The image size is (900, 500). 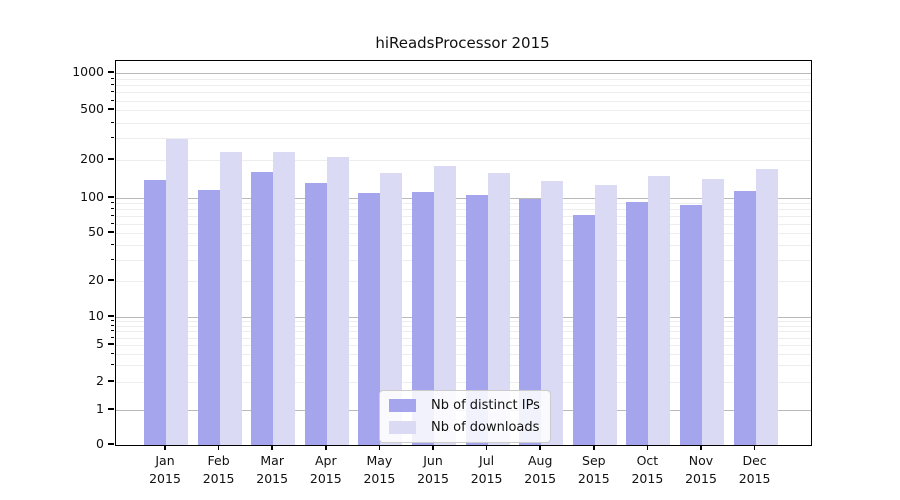 I want to click on bar-downloads-jun, so click(x=445, y=305).